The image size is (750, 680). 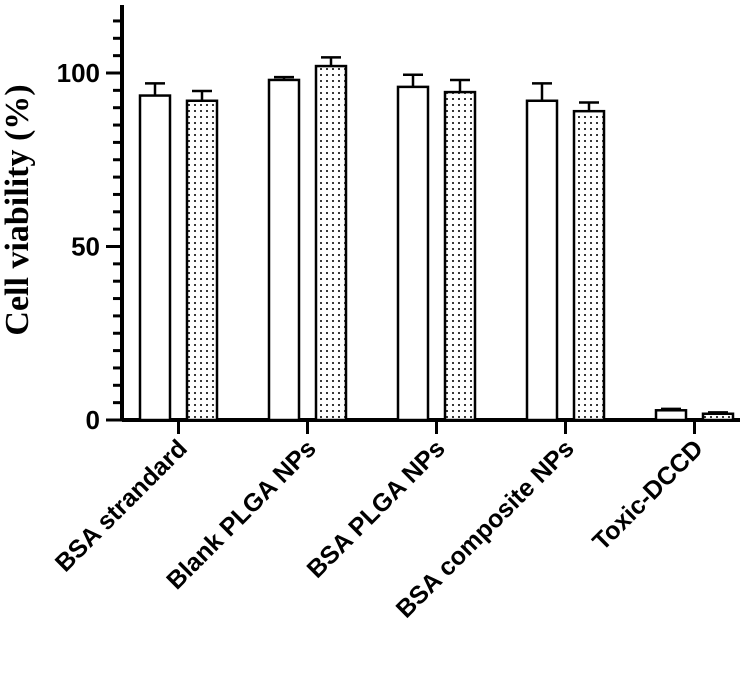 I want to click on y-tick-label: 100, so click(x=78, y=73).